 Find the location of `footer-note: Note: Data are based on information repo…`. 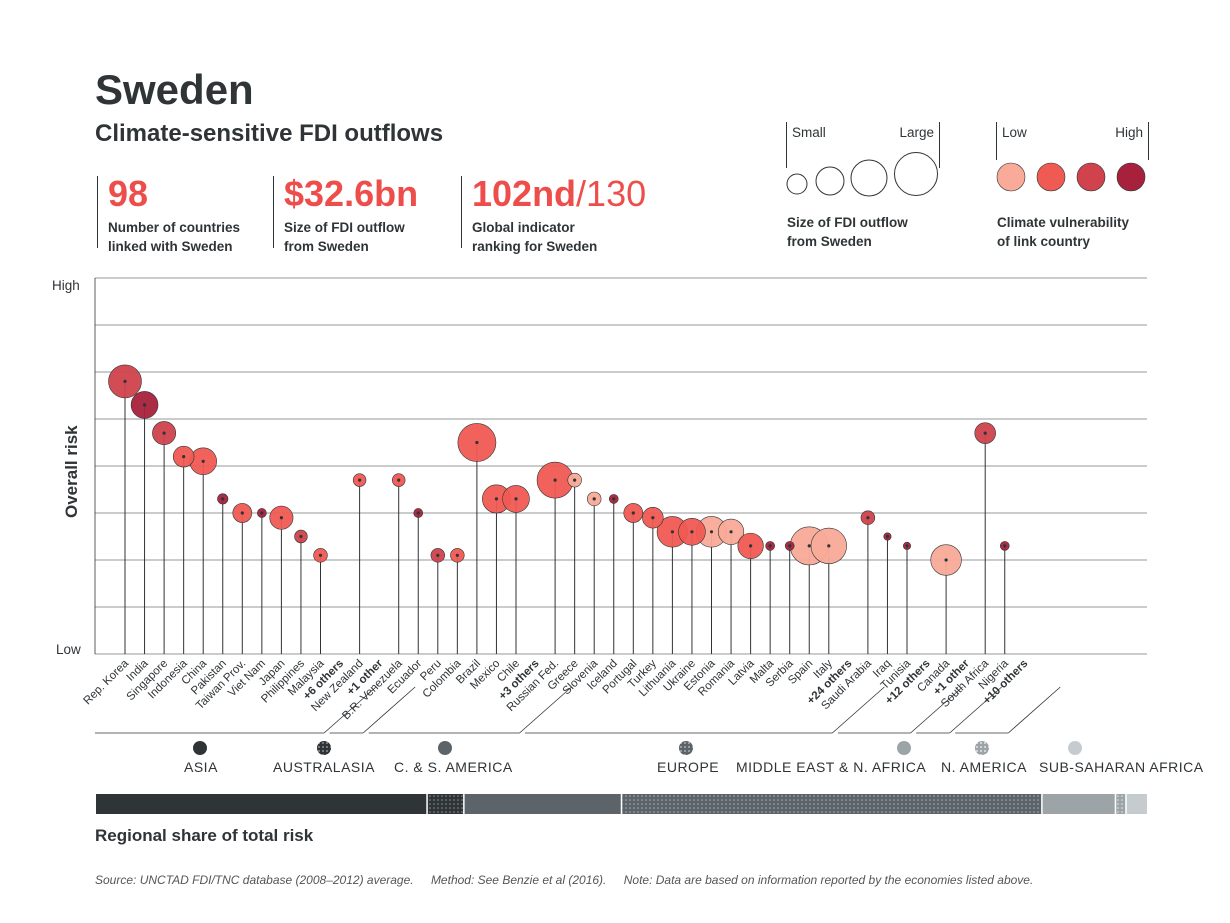

footer-note: Note: Data are based on information repo… is located at coordinates (828, 880).